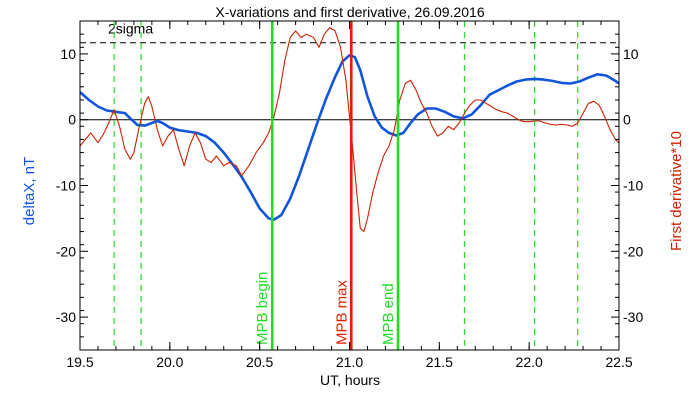  What do you see at coordinates (627, 120) in the screenshot?
I see `y-tick-label-right-2: 0` at bounding box center [627, 120].